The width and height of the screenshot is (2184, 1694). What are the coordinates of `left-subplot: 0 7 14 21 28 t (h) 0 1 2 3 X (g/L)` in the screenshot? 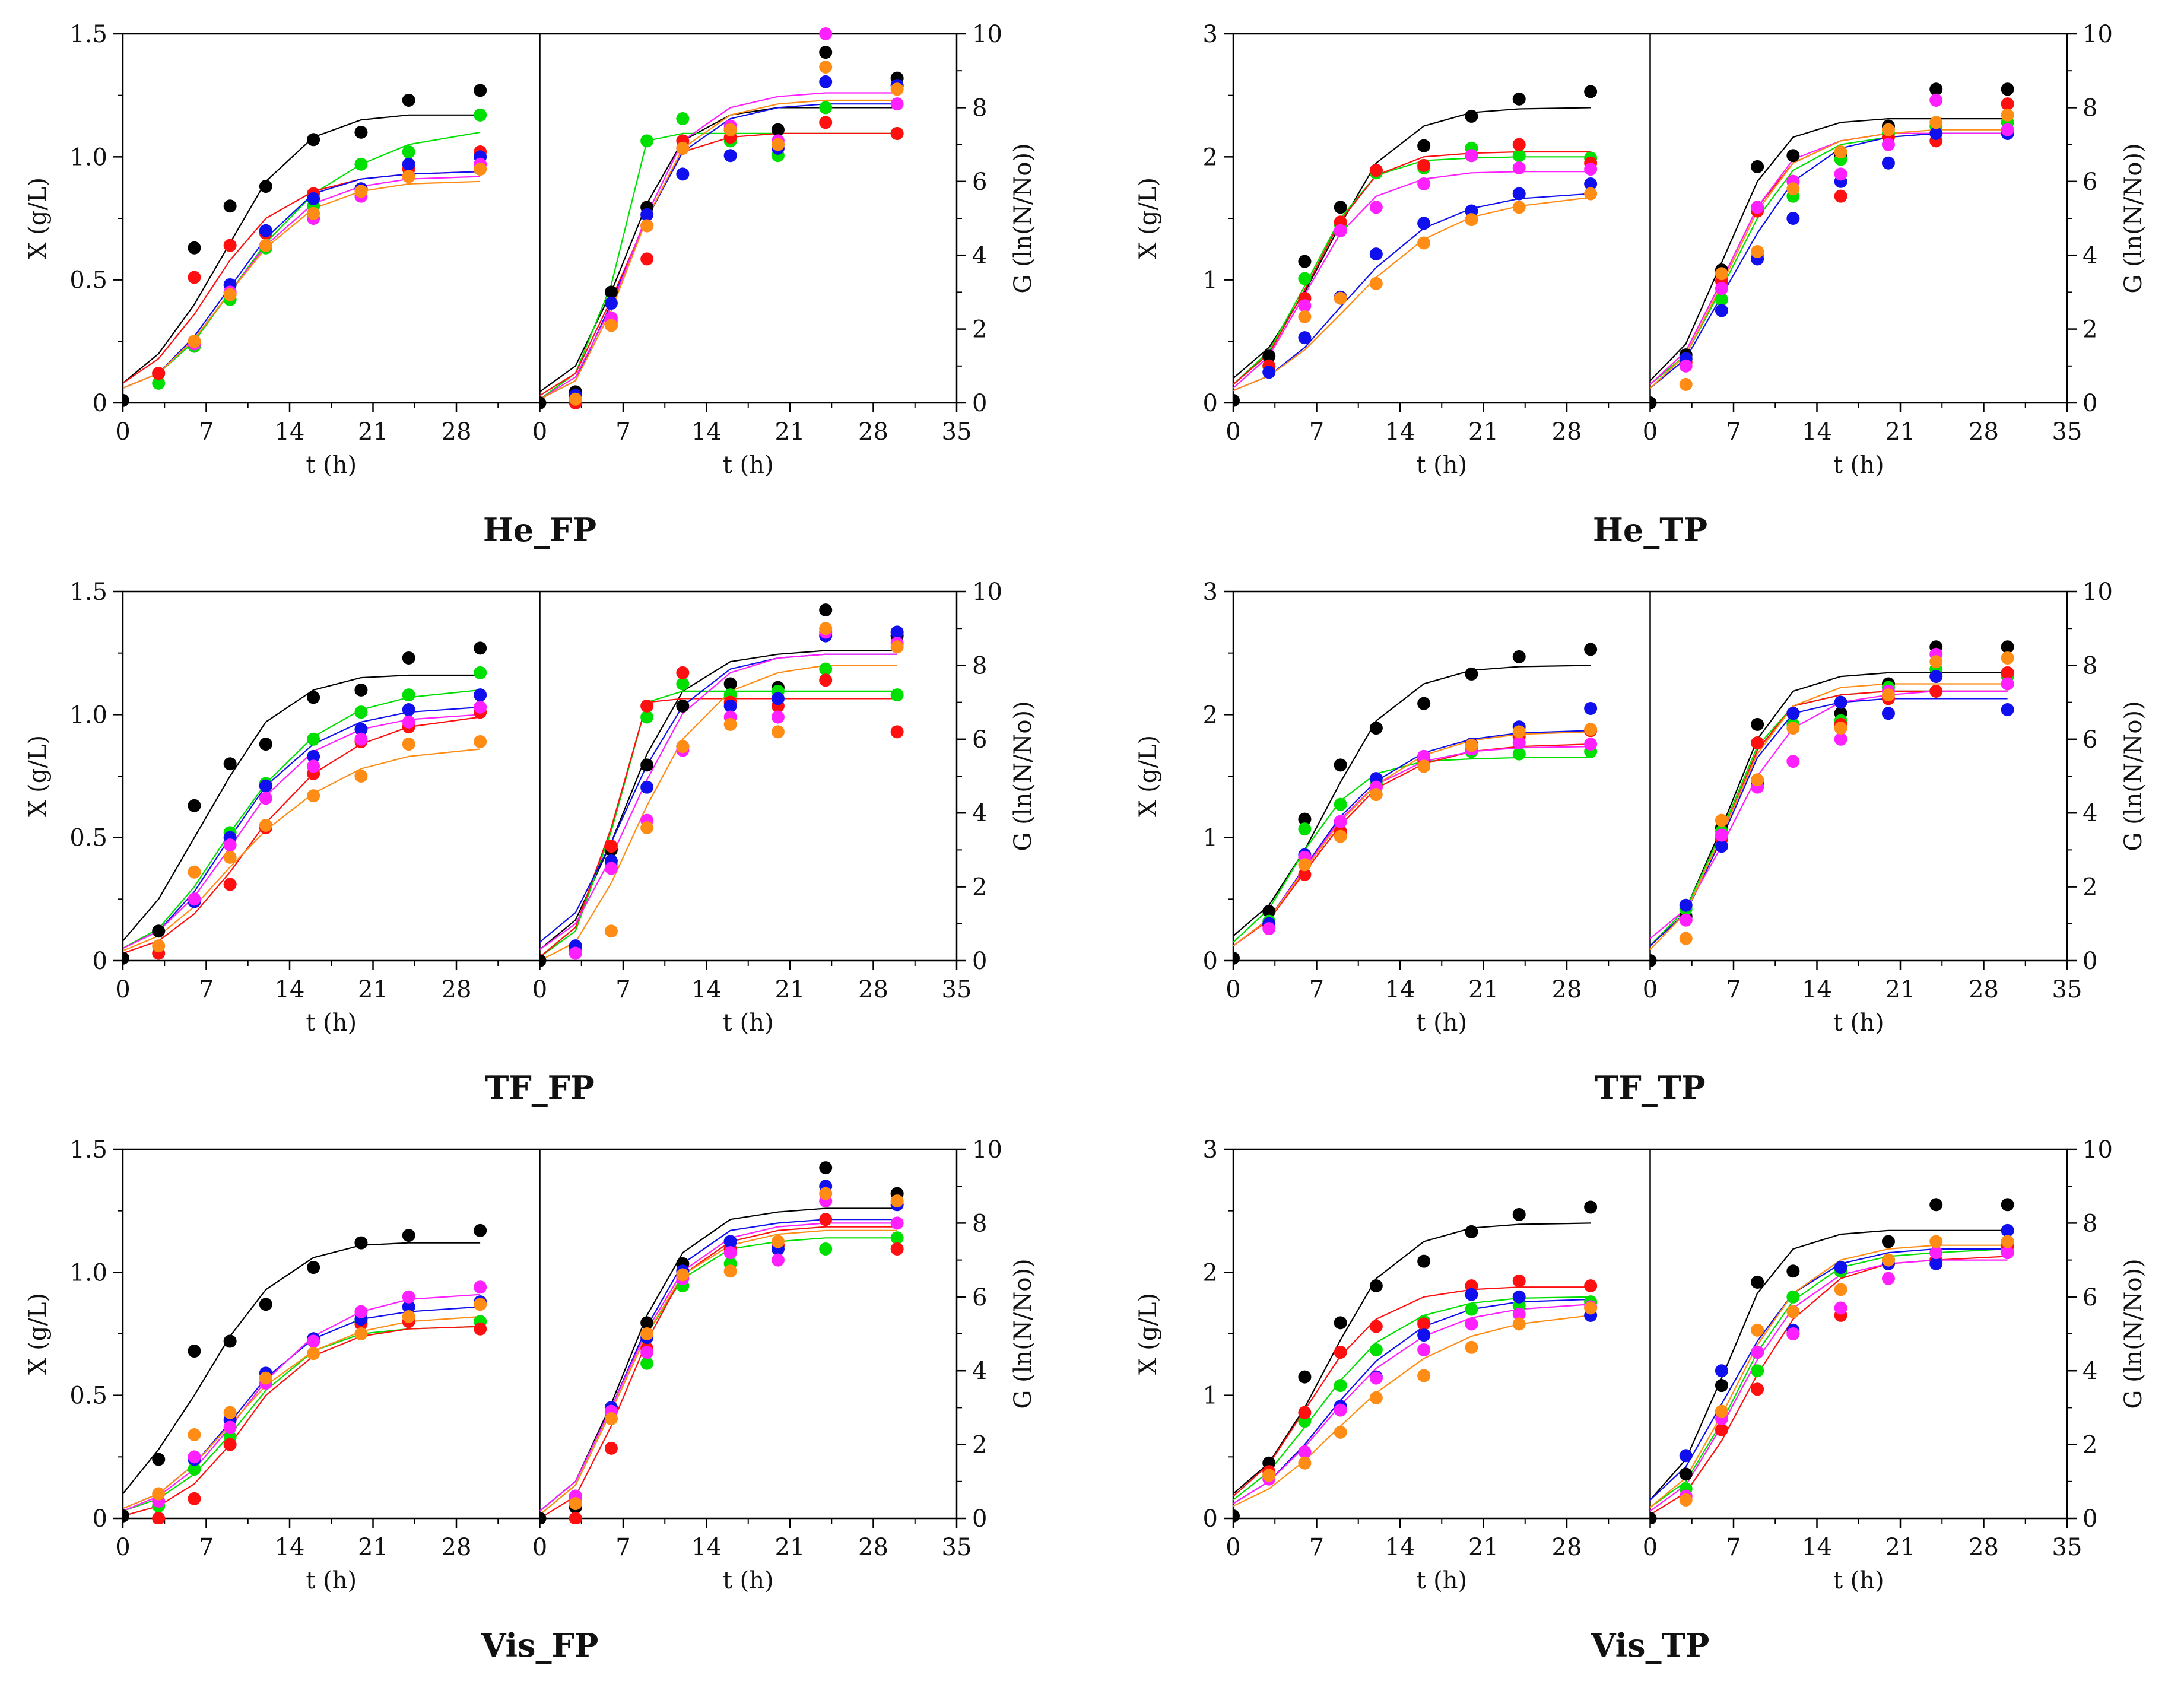 It's located at (1372, 1365).